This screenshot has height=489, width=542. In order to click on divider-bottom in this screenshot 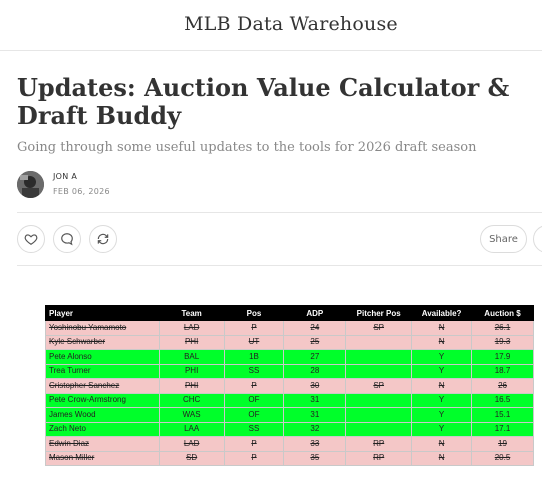, I will do `click(279, 265)`.